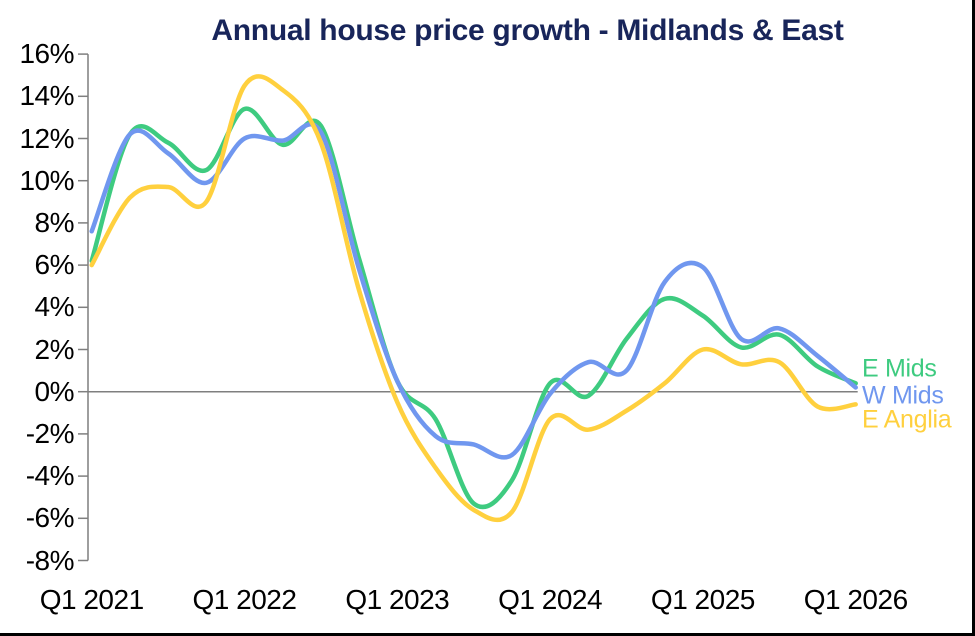 The width and height of the screenshot is (975, 636). What do you see at coordinates (50, 433) in the screenshot?
I see `y-axis-tick-label: -2%` at bounding box center [50, 433].